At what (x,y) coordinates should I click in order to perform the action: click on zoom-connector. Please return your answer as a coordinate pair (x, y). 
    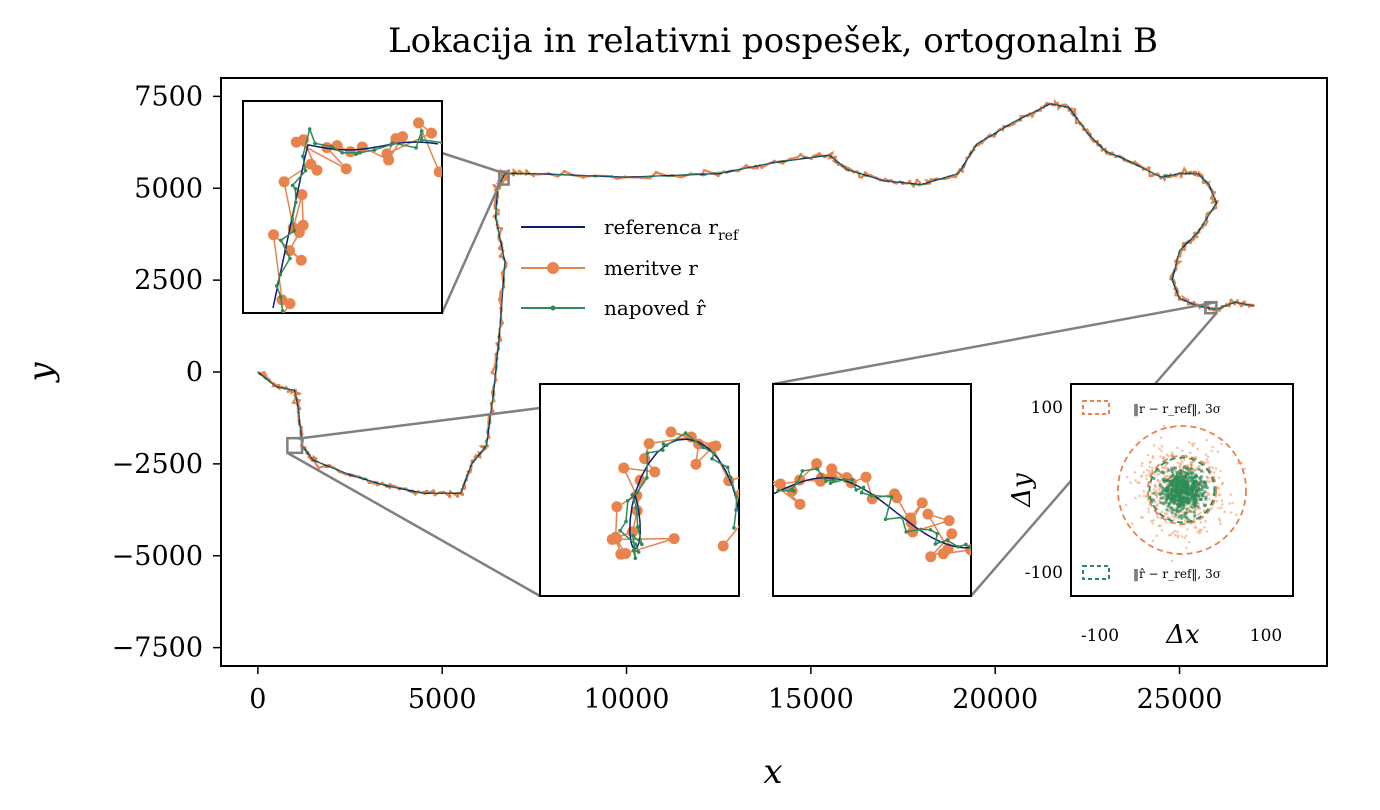
    Looking at the image, I should click on (421, 423).